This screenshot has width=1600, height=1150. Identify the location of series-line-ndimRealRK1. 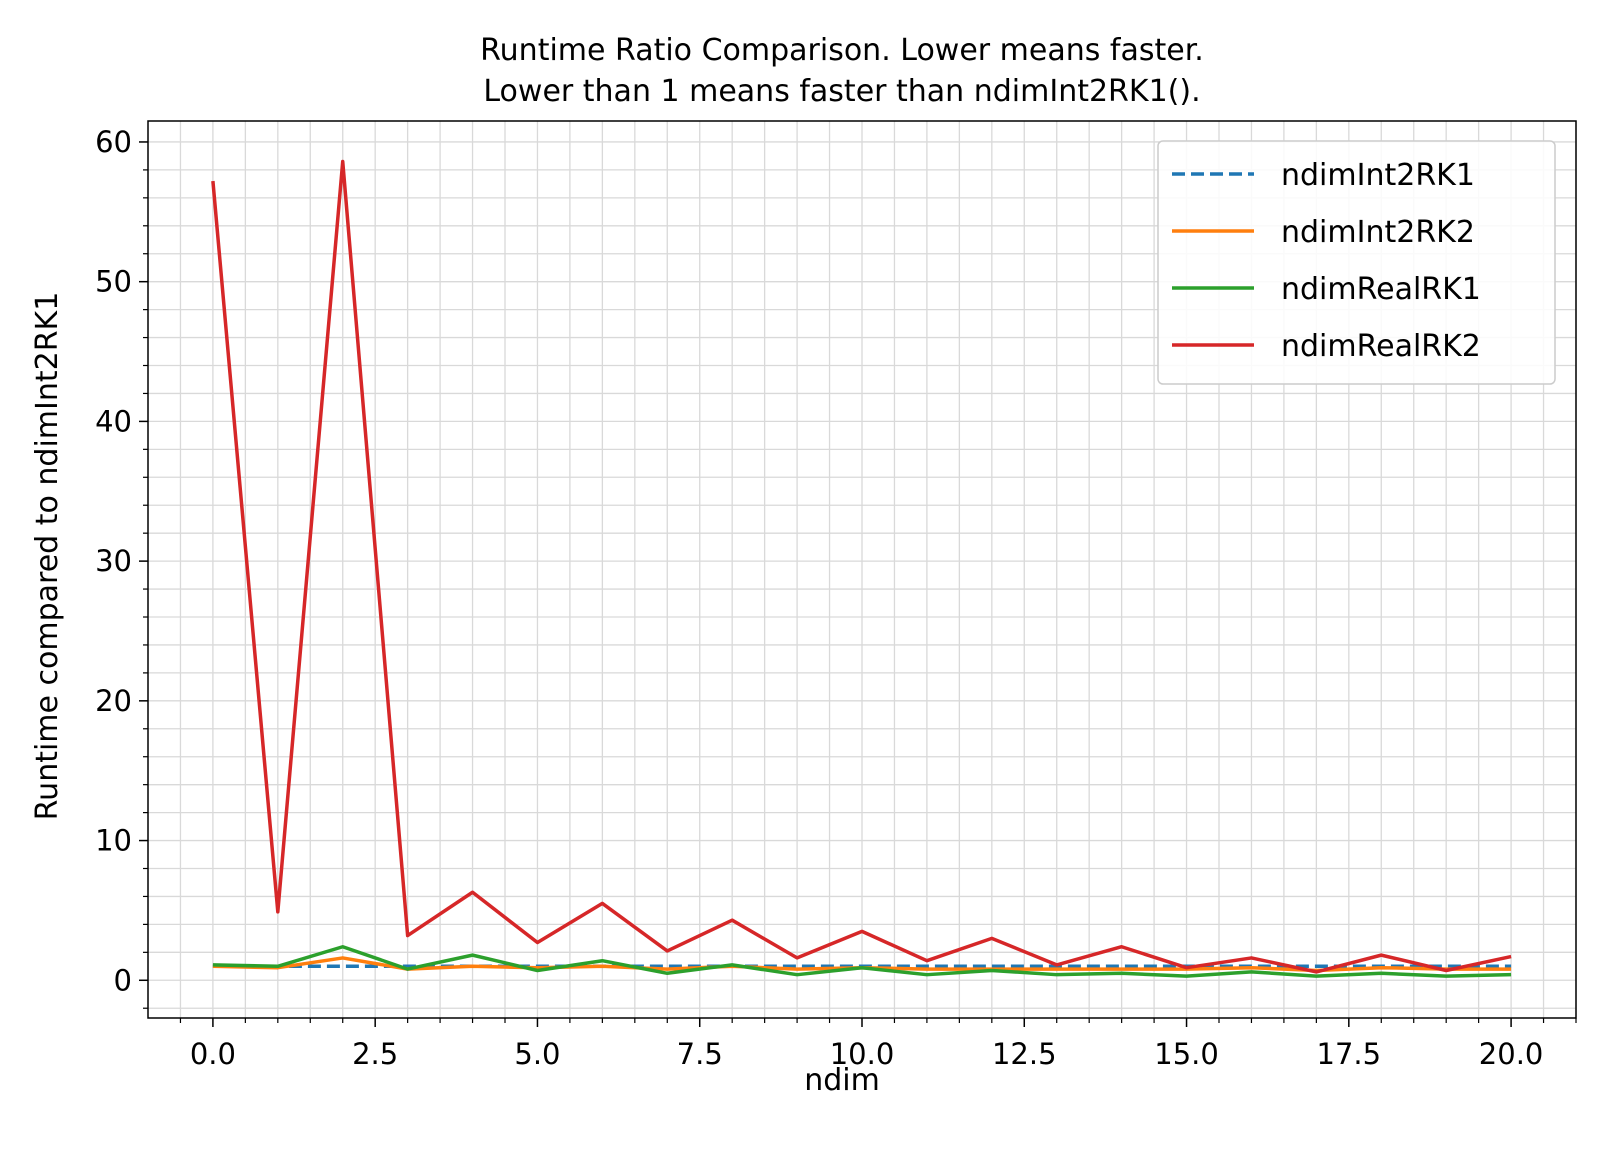
(862, 961).